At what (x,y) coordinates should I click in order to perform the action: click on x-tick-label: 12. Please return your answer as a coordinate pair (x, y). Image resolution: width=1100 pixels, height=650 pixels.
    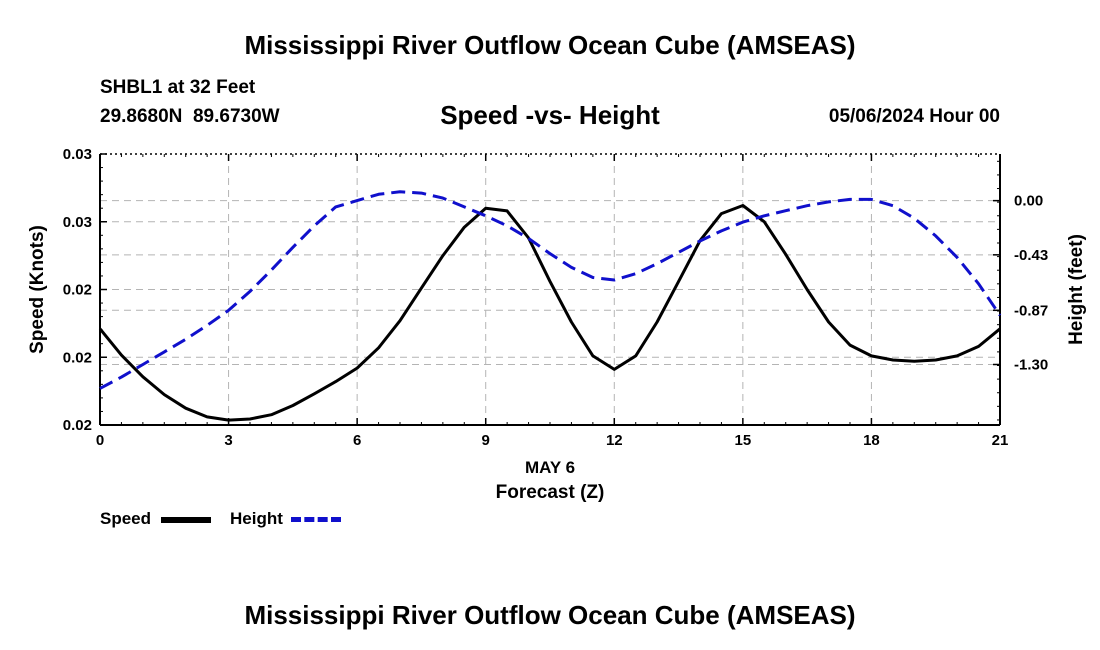
    Looking at the image, I should click on (614, 440).